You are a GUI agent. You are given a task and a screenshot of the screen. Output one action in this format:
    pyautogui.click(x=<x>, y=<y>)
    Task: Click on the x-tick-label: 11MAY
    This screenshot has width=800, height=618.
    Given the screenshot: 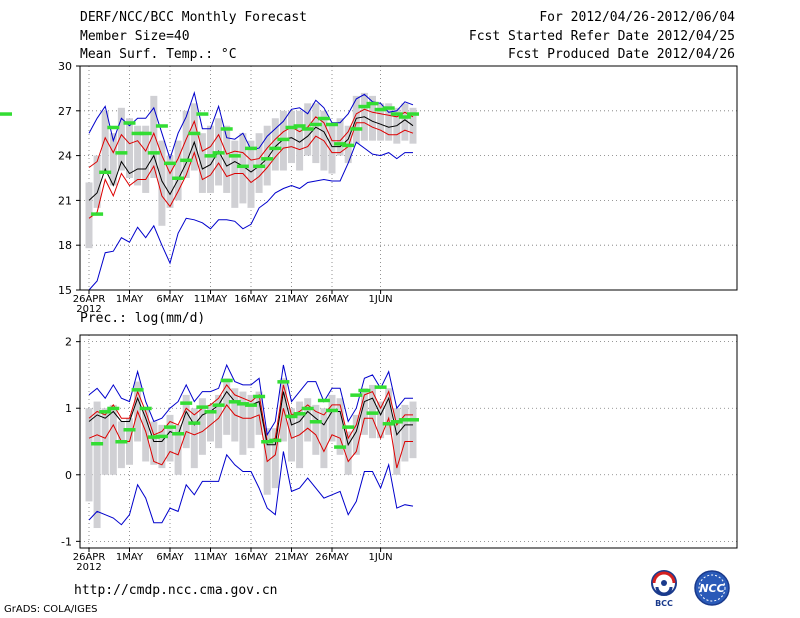 What is the action you would take?
    pyautogui.click(x=211, y=299)
    